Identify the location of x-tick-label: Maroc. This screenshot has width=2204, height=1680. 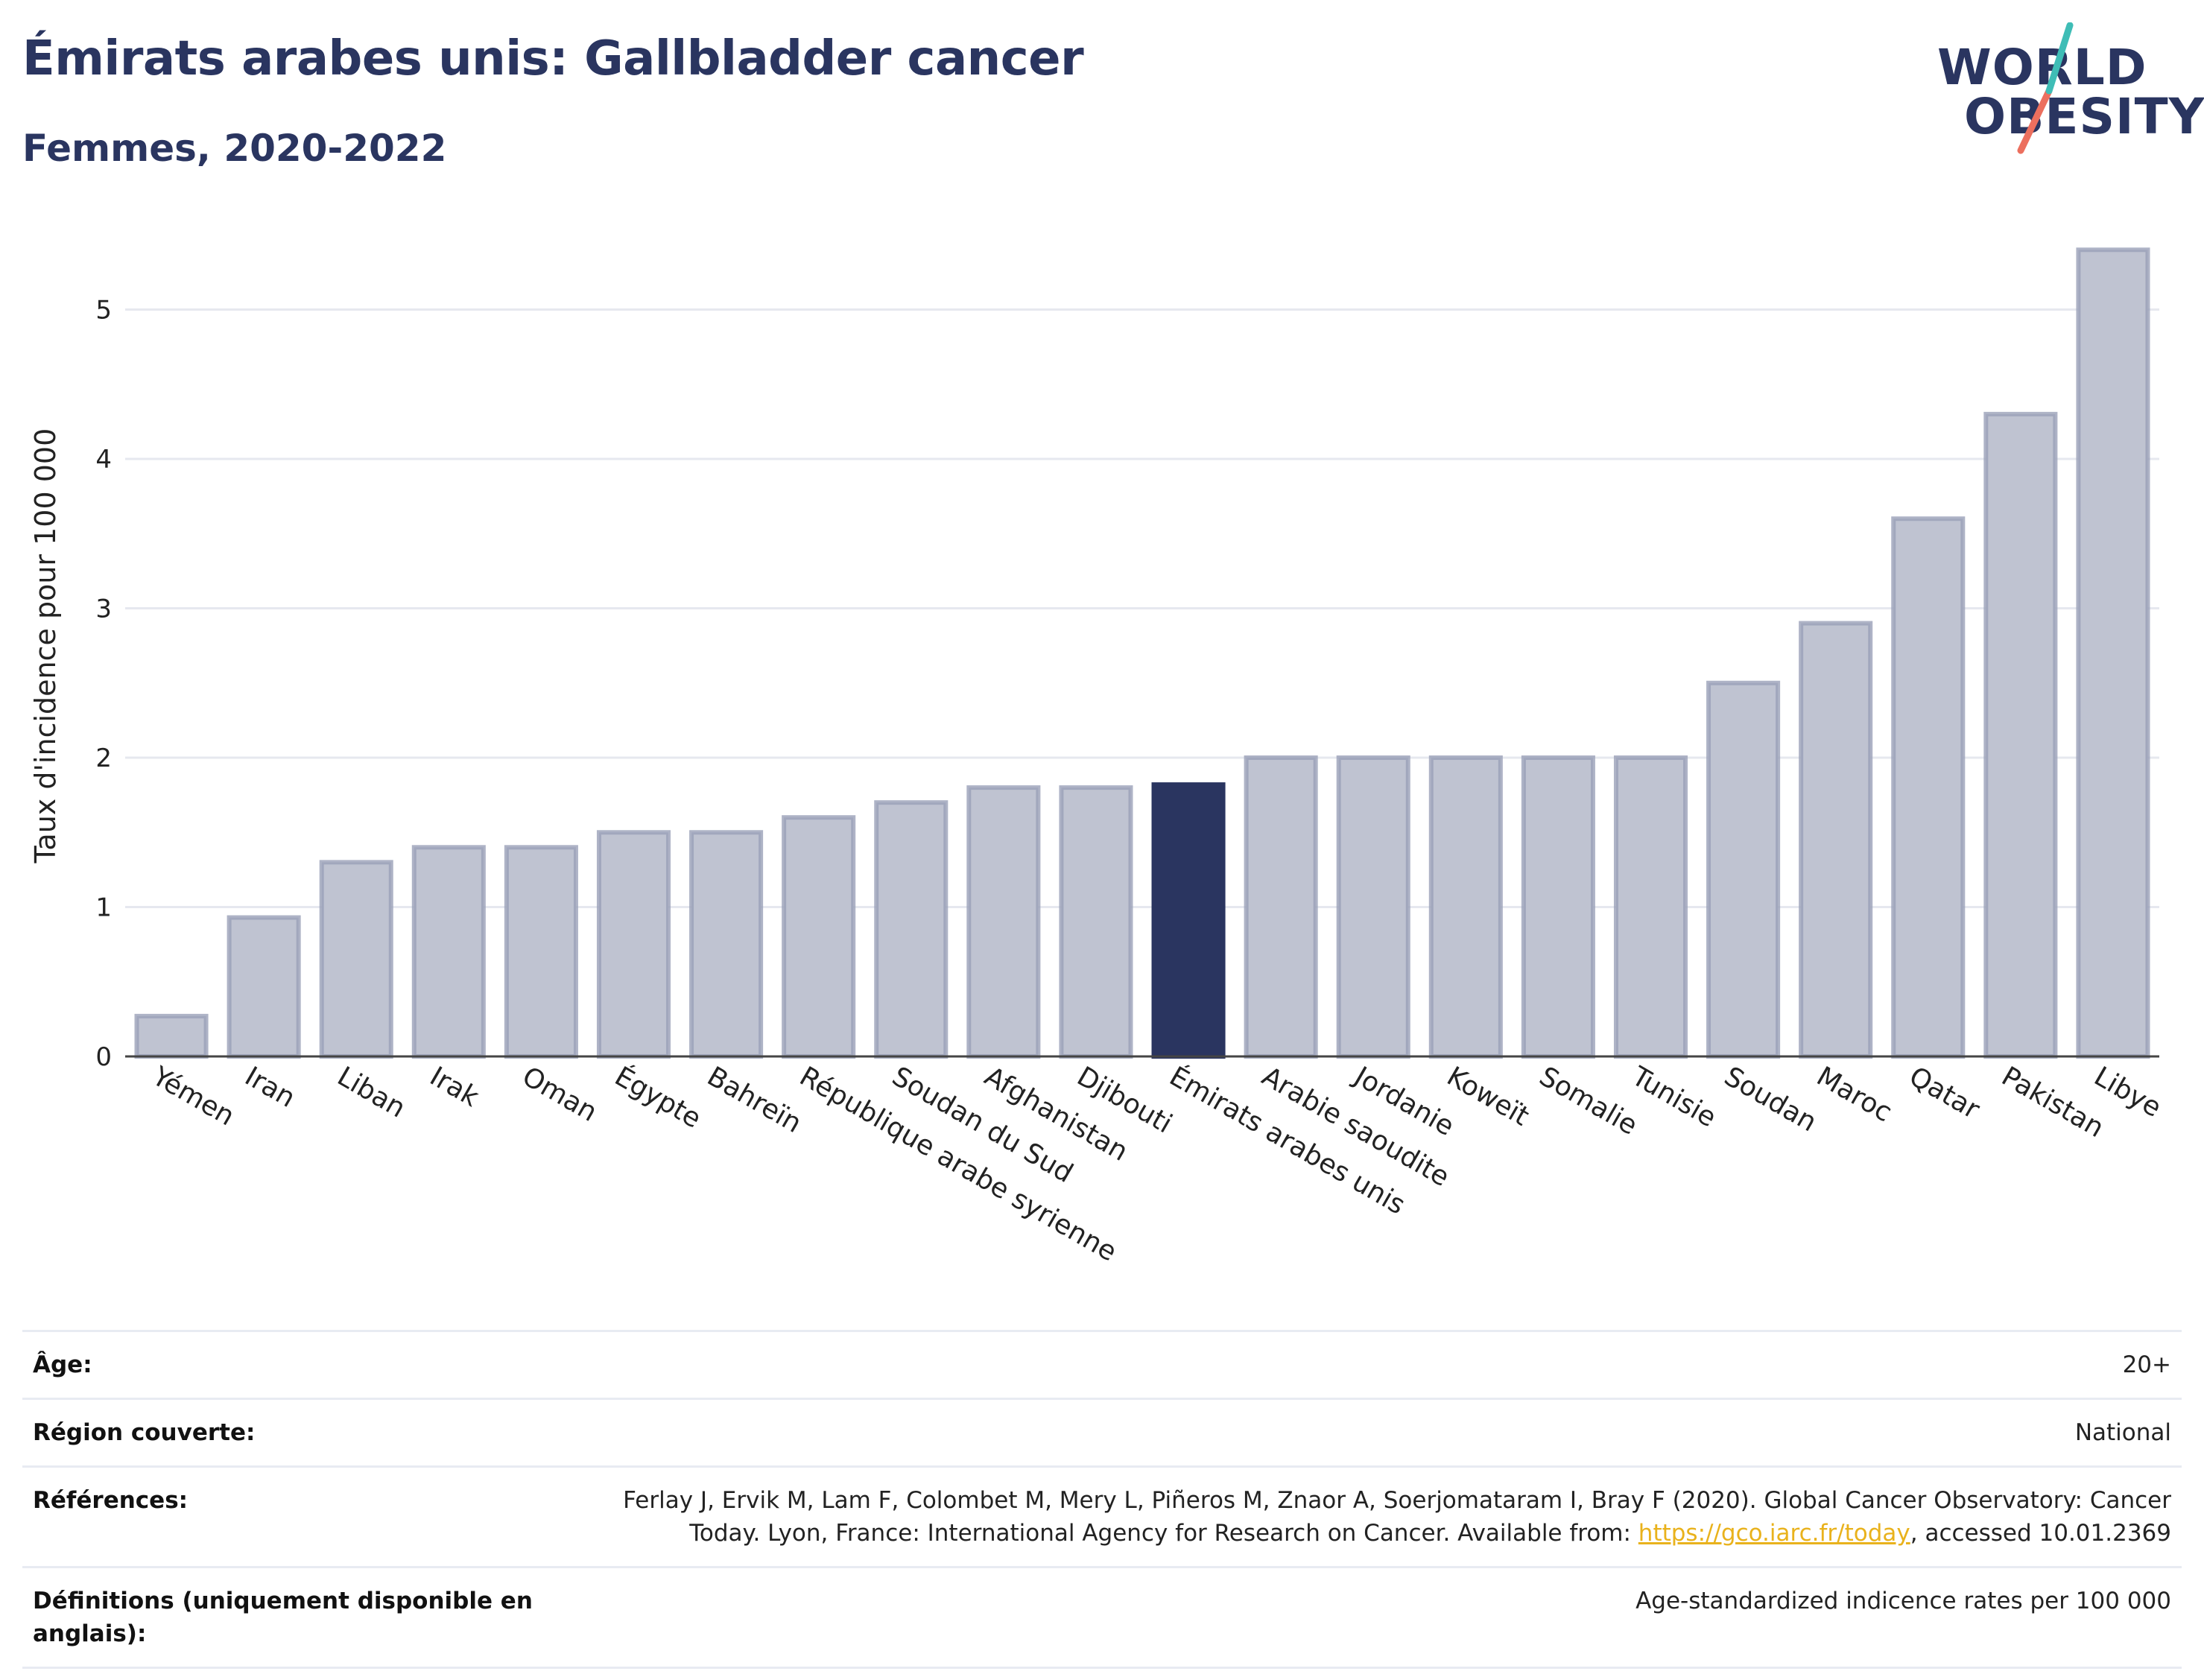
(1854, 1094).